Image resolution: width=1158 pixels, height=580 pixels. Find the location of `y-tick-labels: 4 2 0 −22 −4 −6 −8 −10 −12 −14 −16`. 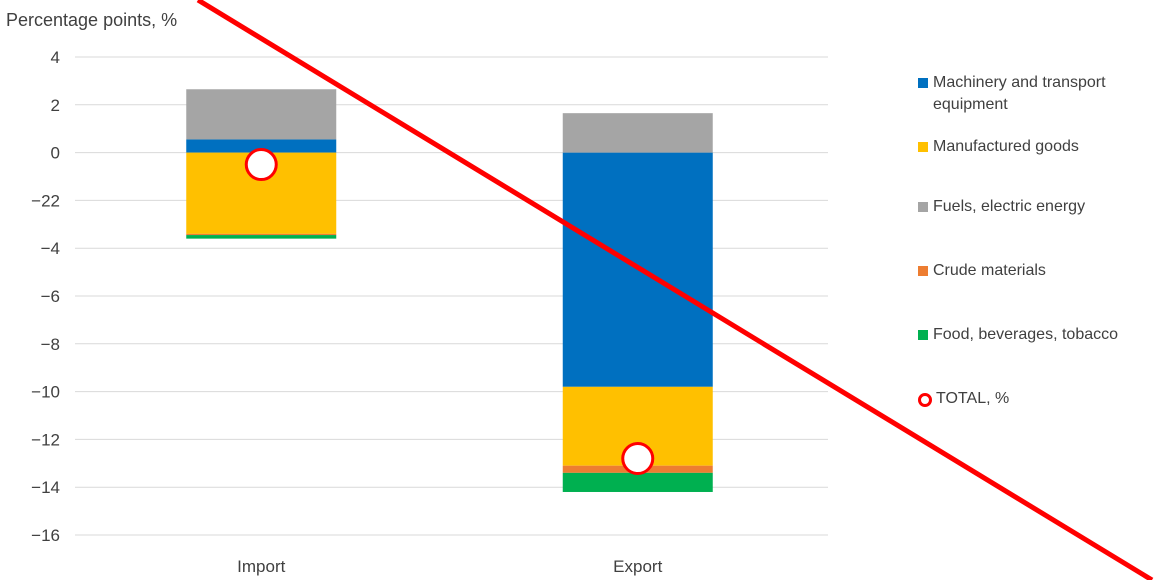

y-tick-labels: 4 2 0 −22 −4 −6 −8 −10 −12 −14 −16 is located at coordinates (45, 296).